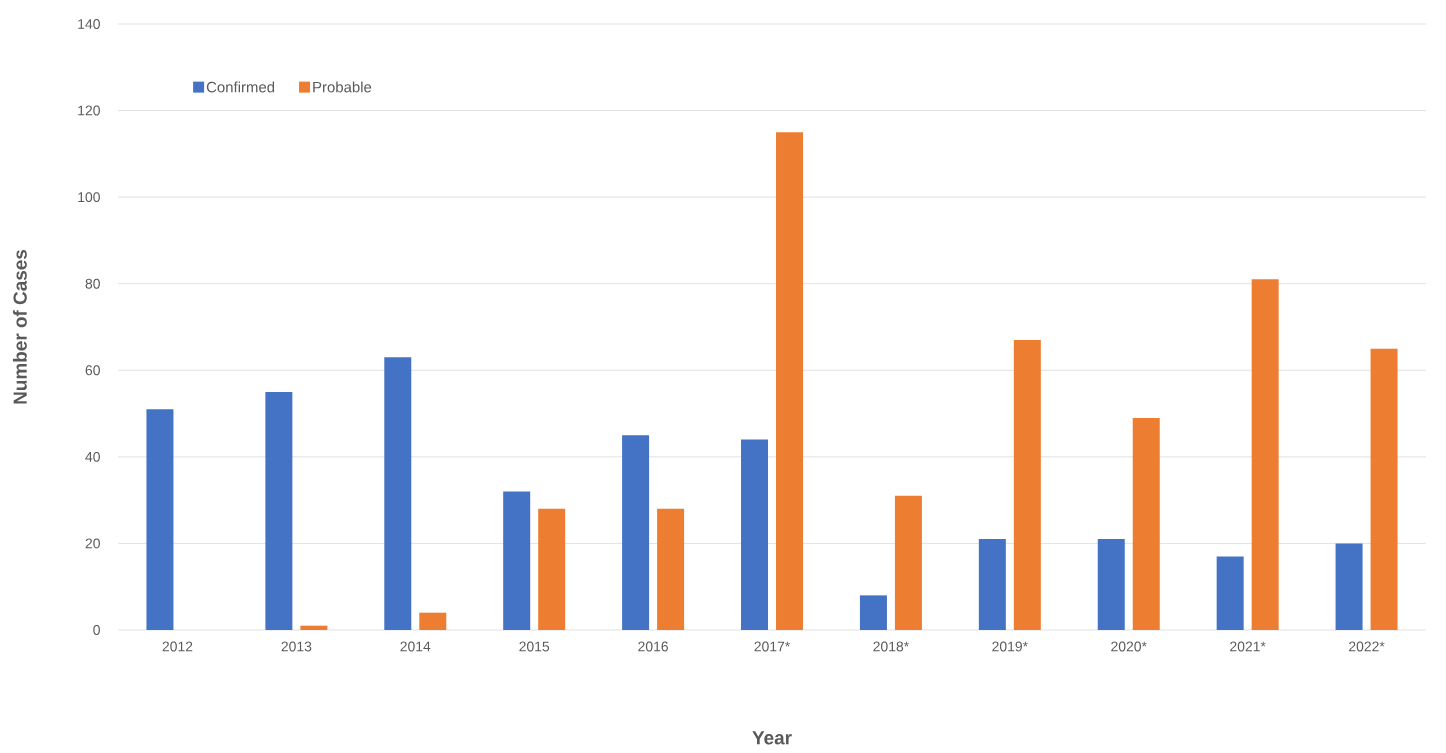  I want to click on y-tick-label: 140, so click(89, 24).